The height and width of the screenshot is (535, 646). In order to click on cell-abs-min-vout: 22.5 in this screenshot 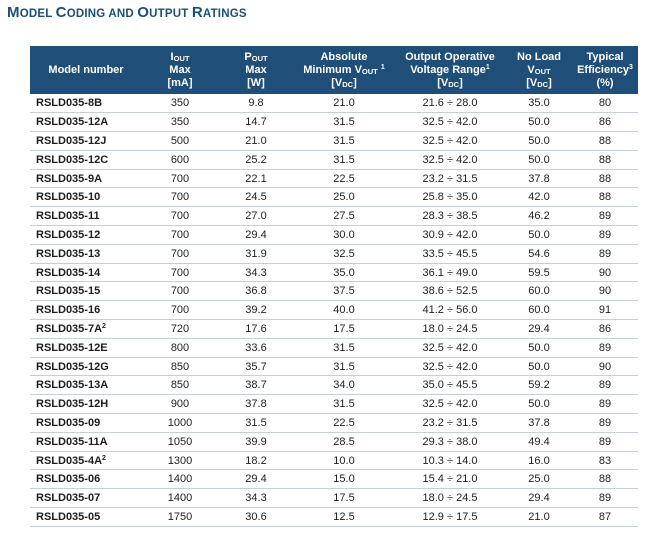, I will do `click(344, 423)`.